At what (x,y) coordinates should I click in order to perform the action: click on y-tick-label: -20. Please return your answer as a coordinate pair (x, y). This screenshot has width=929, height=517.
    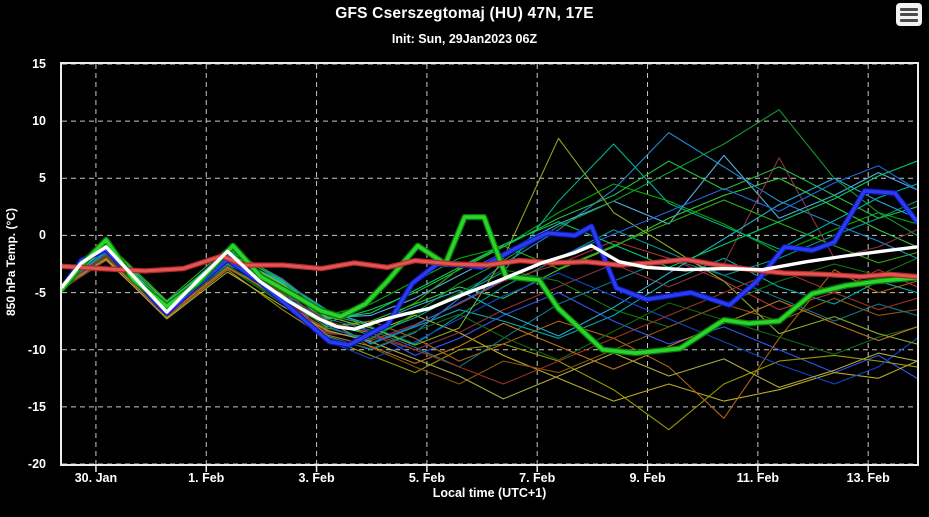
    Looking at the image, I should click on (36, 464).